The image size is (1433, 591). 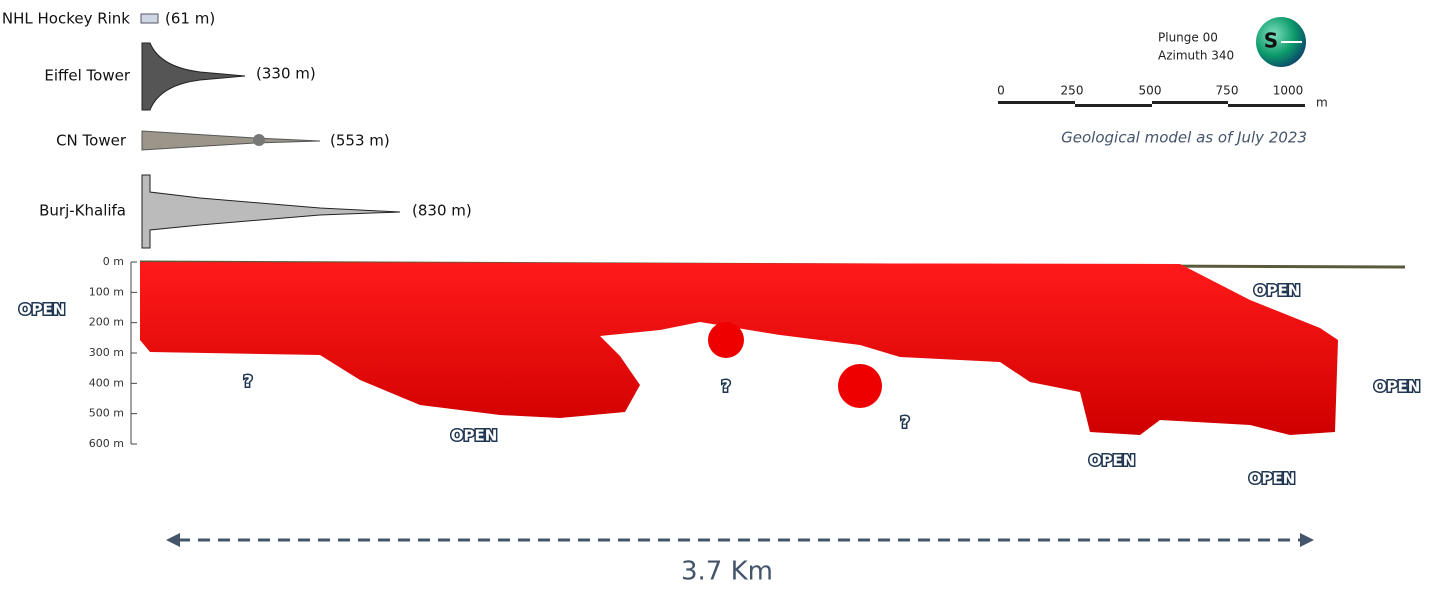 I want to click on landmark-name: Eiffel Tower, so click(x=87, y=76).